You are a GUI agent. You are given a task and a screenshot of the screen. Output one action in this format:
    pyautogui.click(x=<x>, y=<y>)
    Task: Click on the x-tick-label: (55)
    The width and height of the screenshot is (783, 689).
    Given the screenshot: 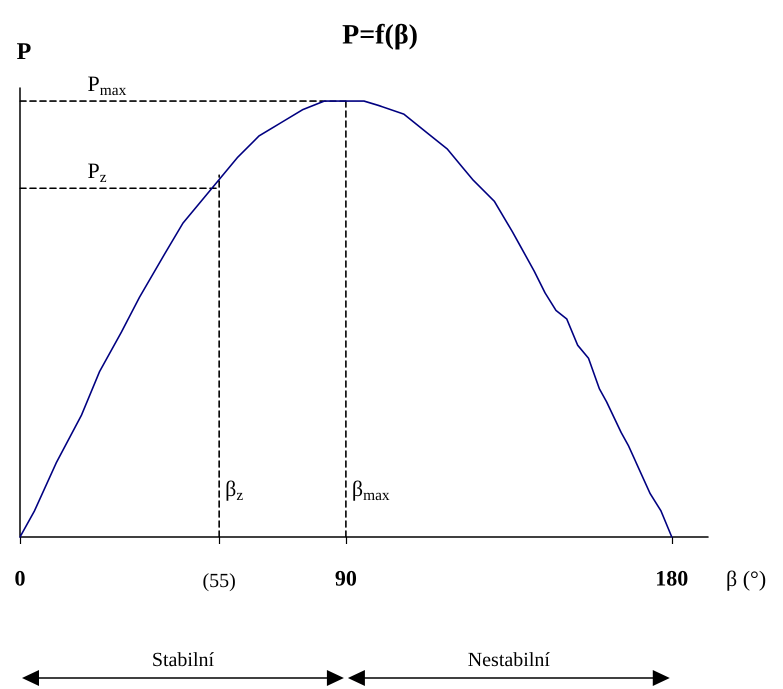 What is the action you would take?
    pyautogui.click(x=219, y=581)
    